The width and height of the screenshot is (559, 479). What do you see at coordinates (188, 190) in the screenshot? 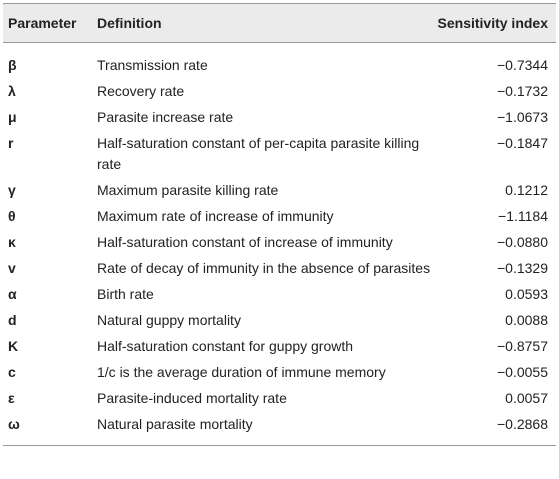
I see `table-cell: Maximum parasite killing rate` at bounding box center [188, 190].